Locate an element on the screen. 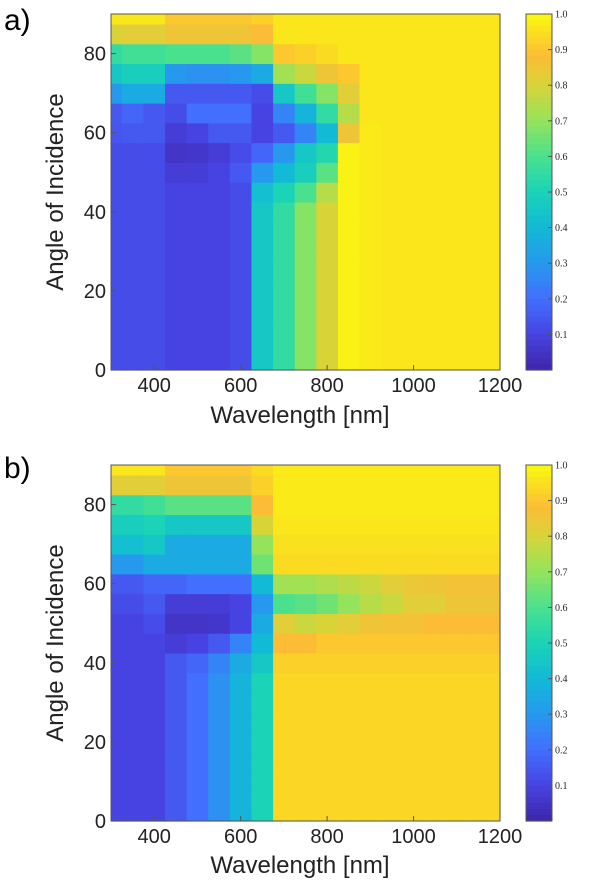 This screenshot has height=886, width=590. colorbar-tick-label: 0.6 is located at coordinates (561, 608).